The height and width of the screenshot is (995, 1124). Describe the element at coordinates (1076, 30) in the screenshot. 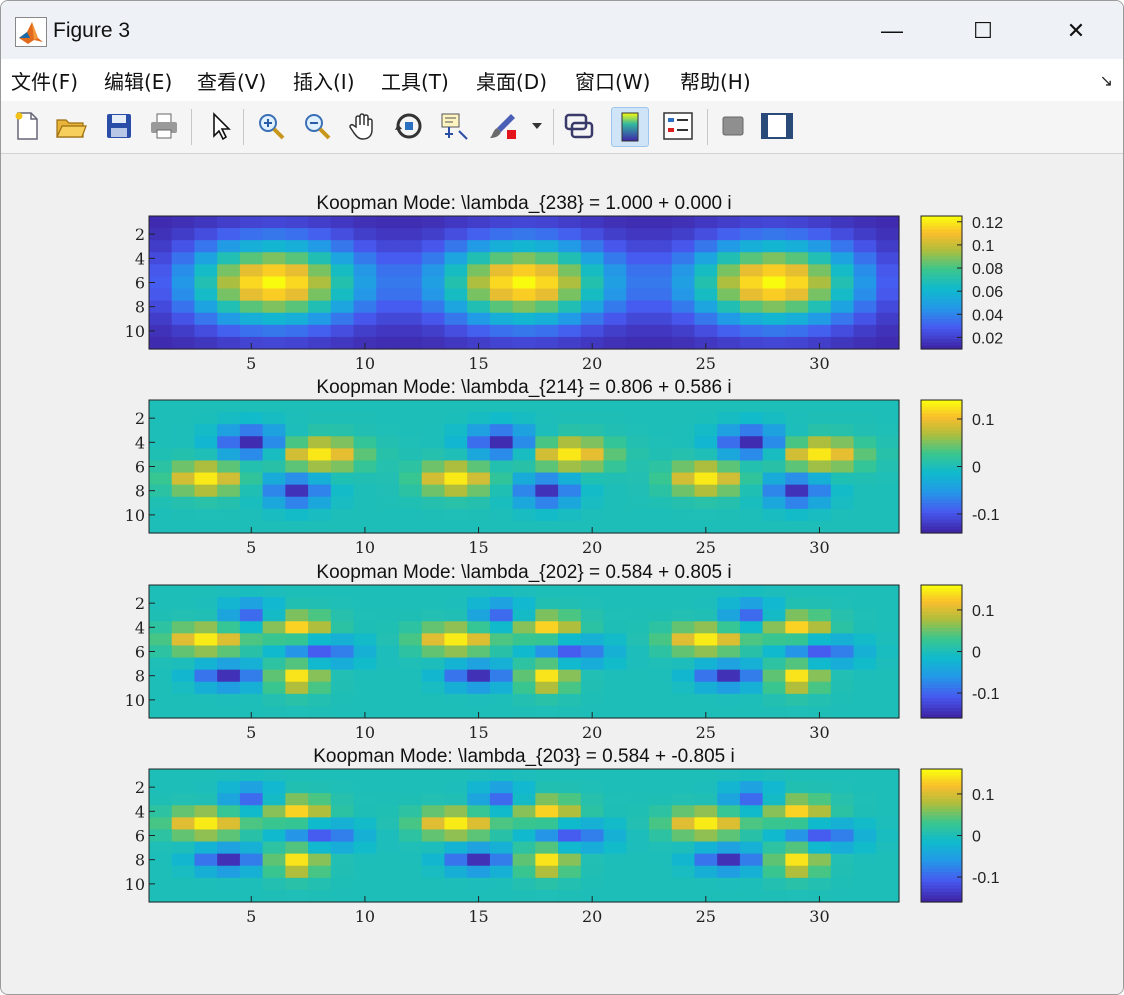

I see `close-button: ✕` at that location.